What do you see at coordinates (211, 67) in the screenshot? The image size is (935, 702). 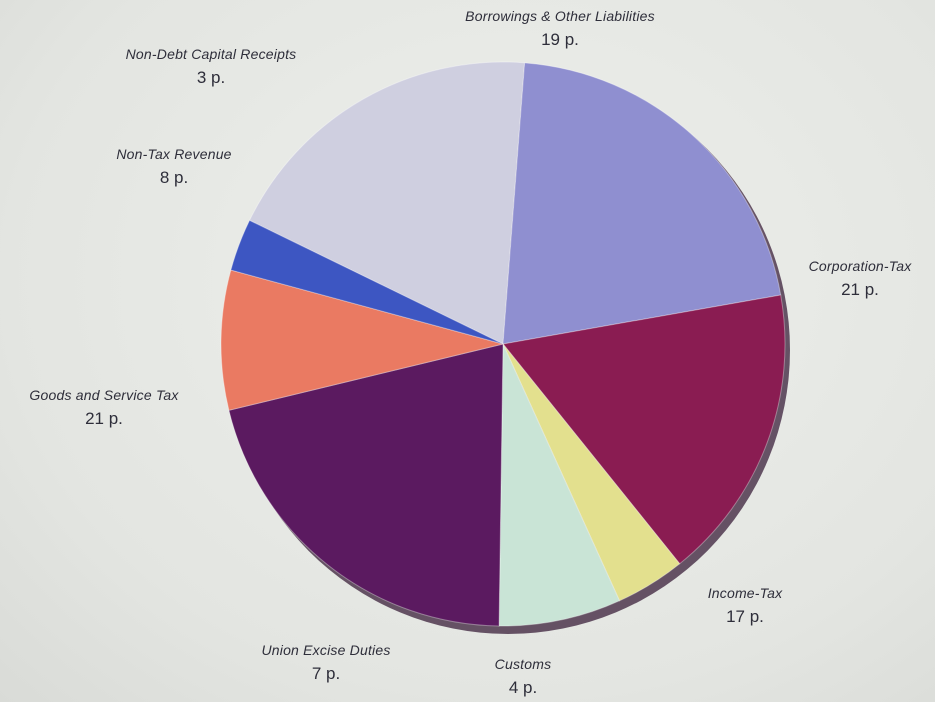 I see `slice-label-non-debt-capital-receipts: Non-Debt Capital Receipts 3 p.` at bounding box center [211, 67].